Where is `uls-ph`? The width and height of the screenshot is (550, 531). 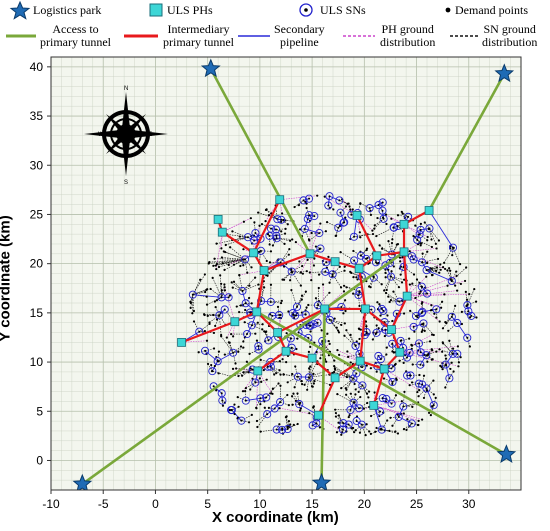
uls-ph is located at coordinates (400, 352).